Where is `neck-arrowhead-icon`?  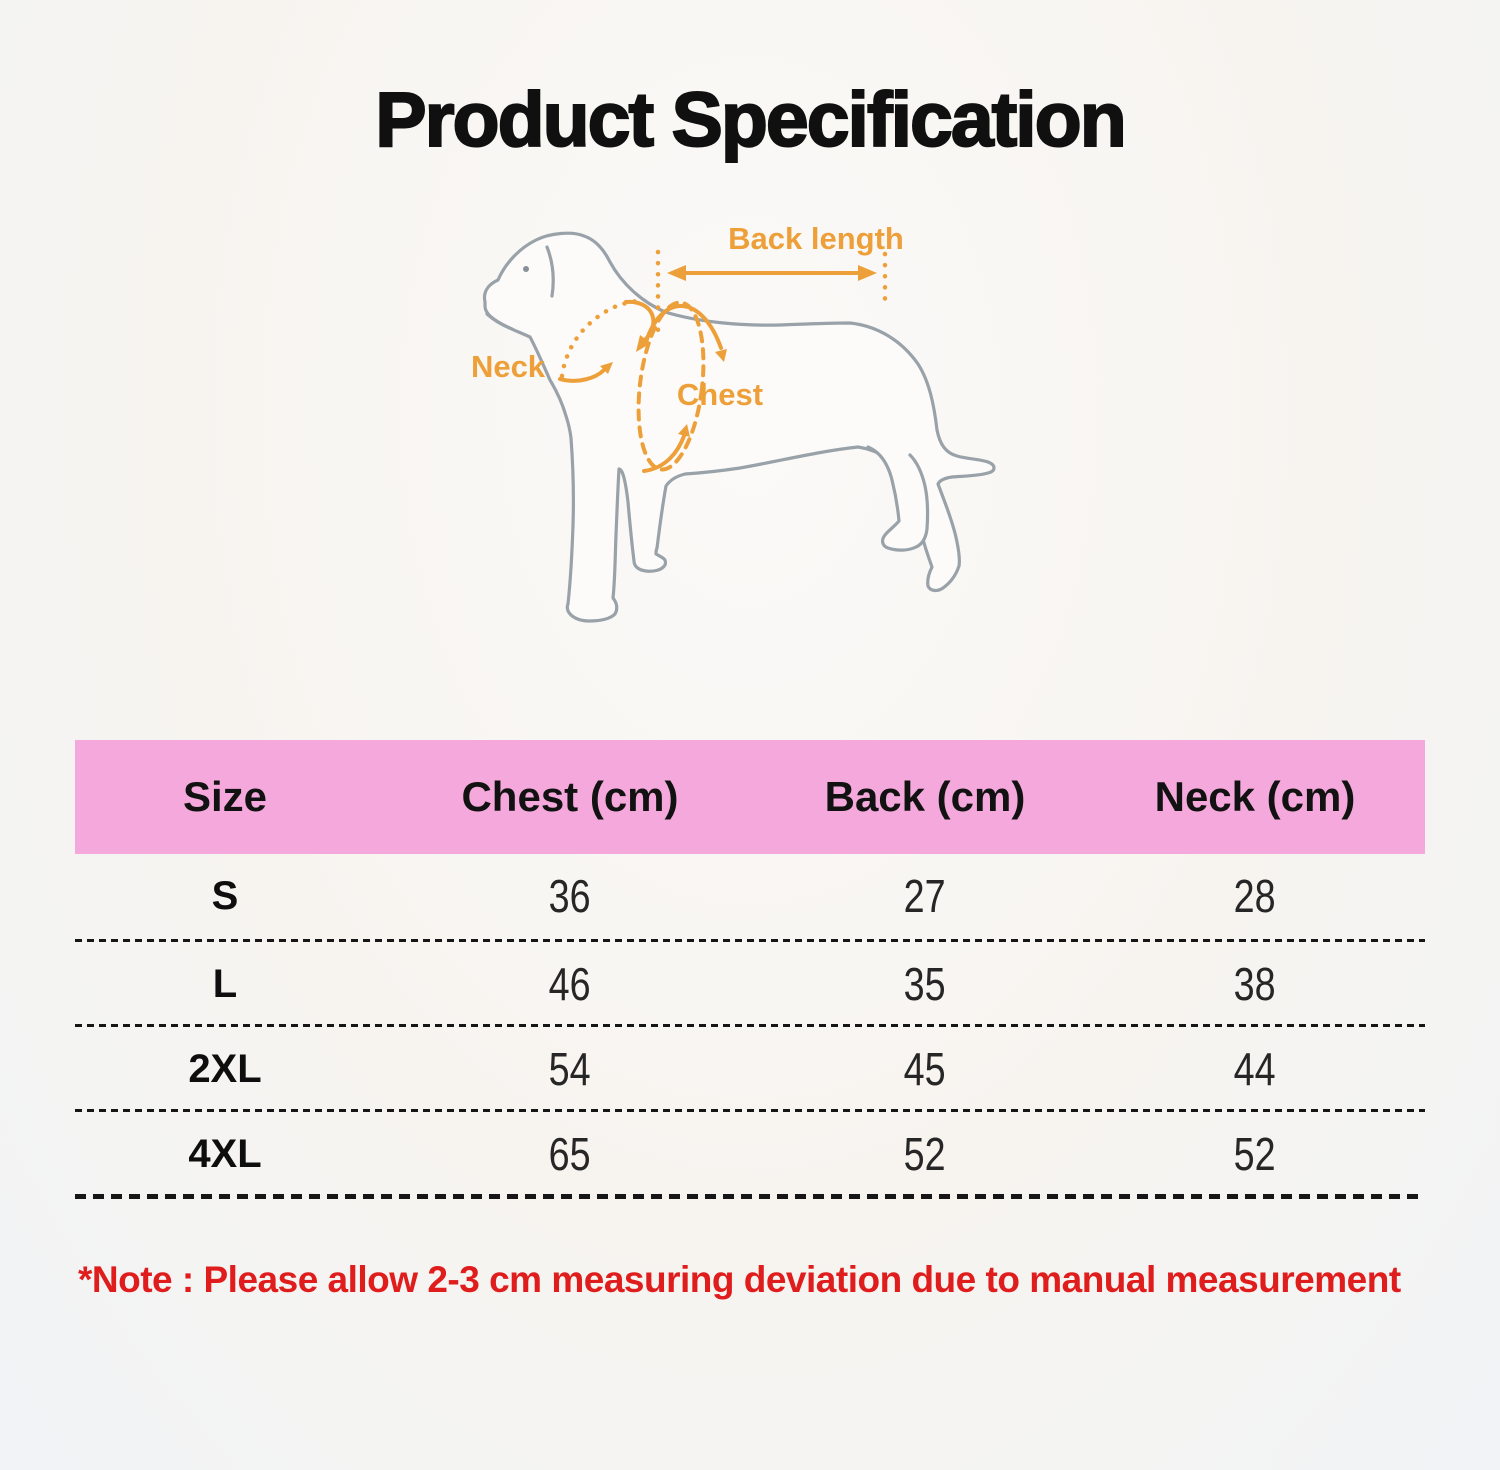 neck-arrowhead-icon is located at coordinates (606, 368).